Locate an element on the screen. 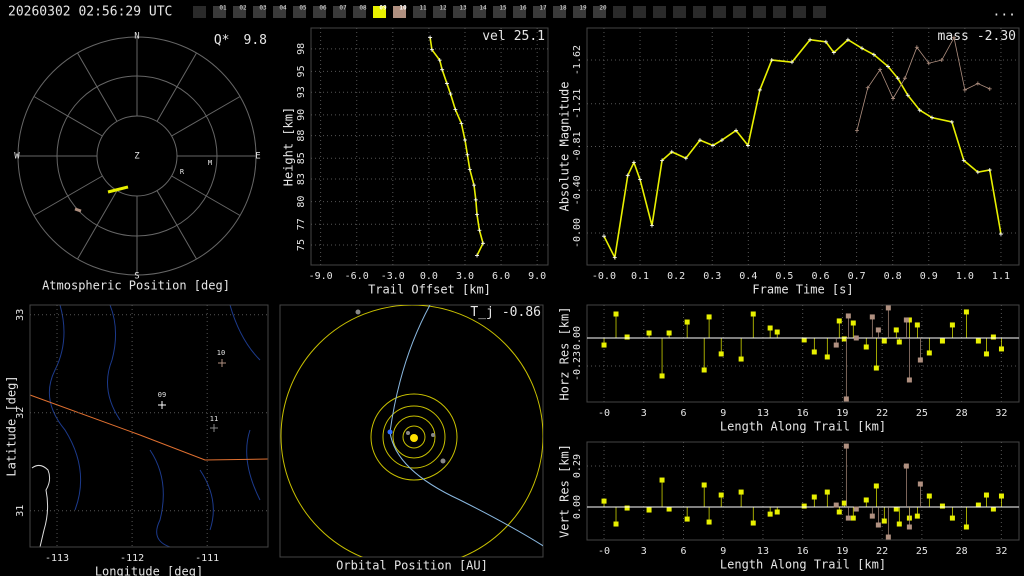 Image resolution: width=1024 pixels, height=576 pixels. x-tick-label: -113 is located at coordinates (57, 558).